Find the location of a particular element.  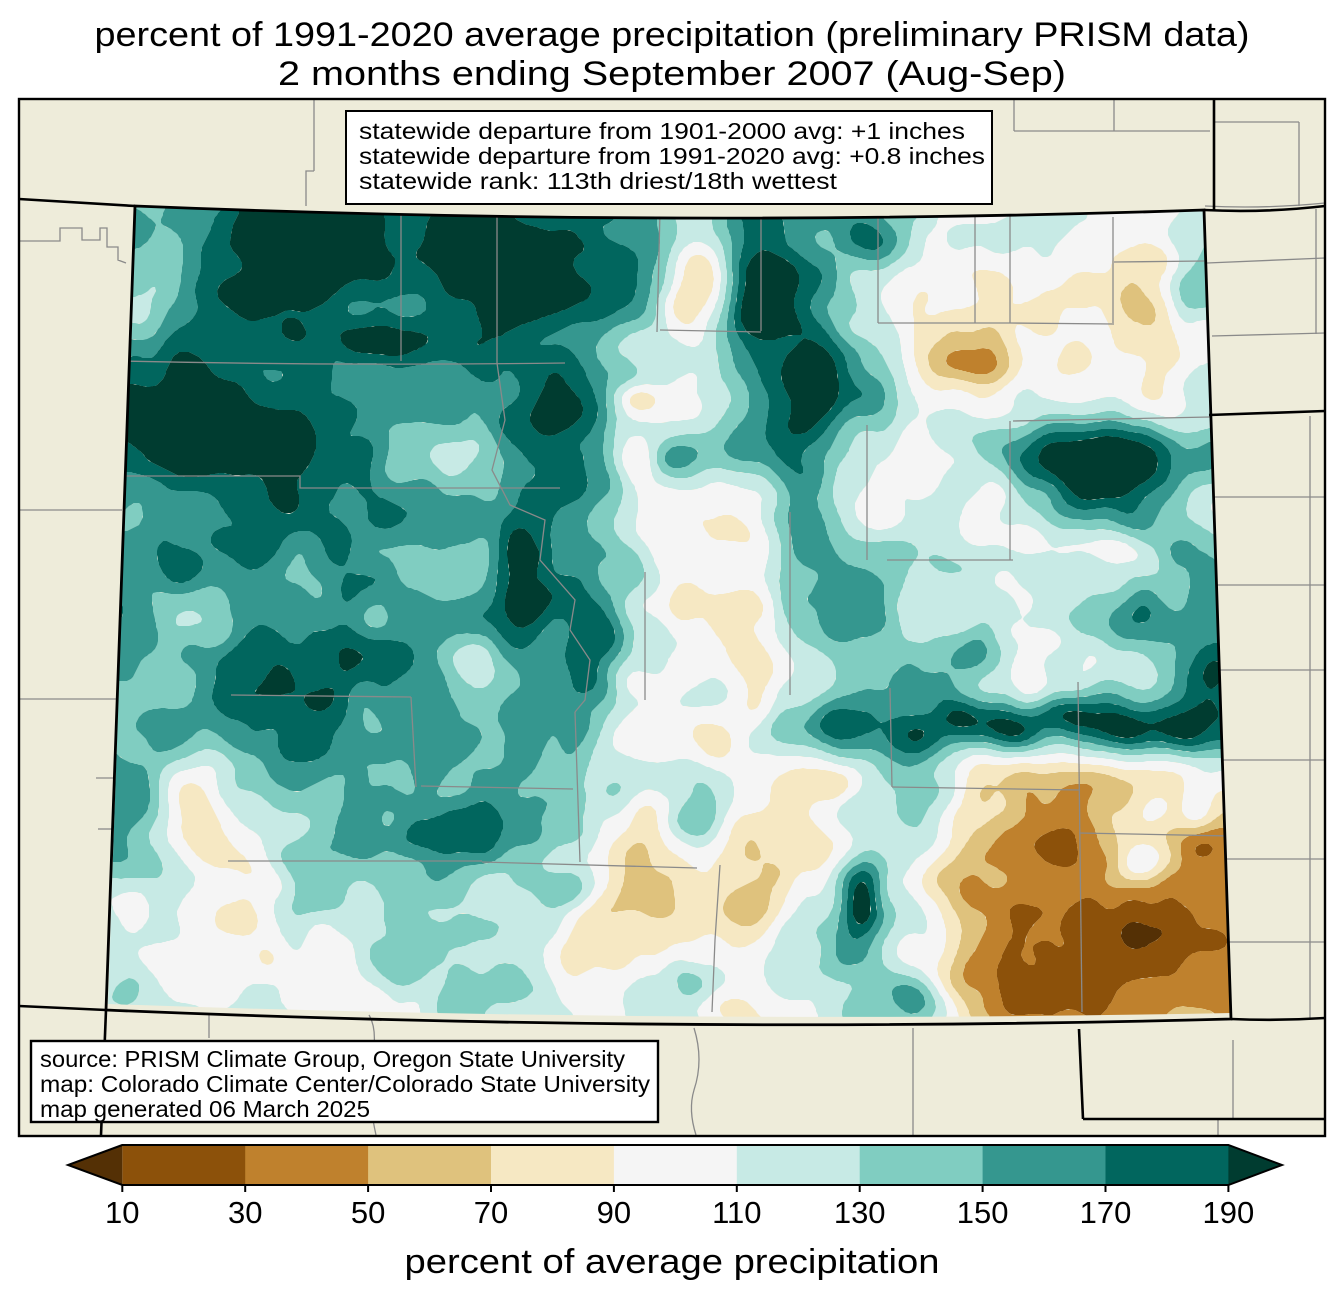

svg-text: 110 is located at coordinates (736, 1212).